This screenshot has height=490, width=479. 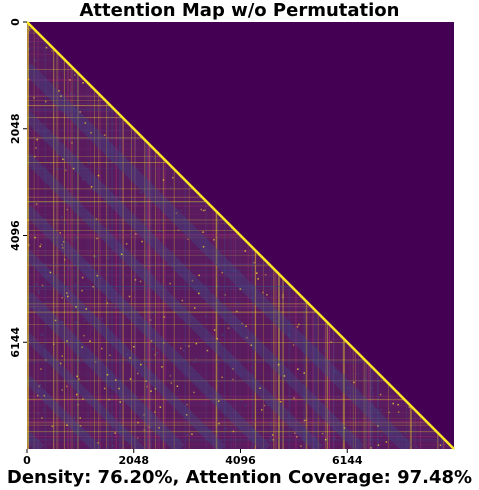 What do you see at coordinates (18, 188) in the screenshot?
I see `y-axis: 0 2048 4096 6144` at bounding box center [18, 188].